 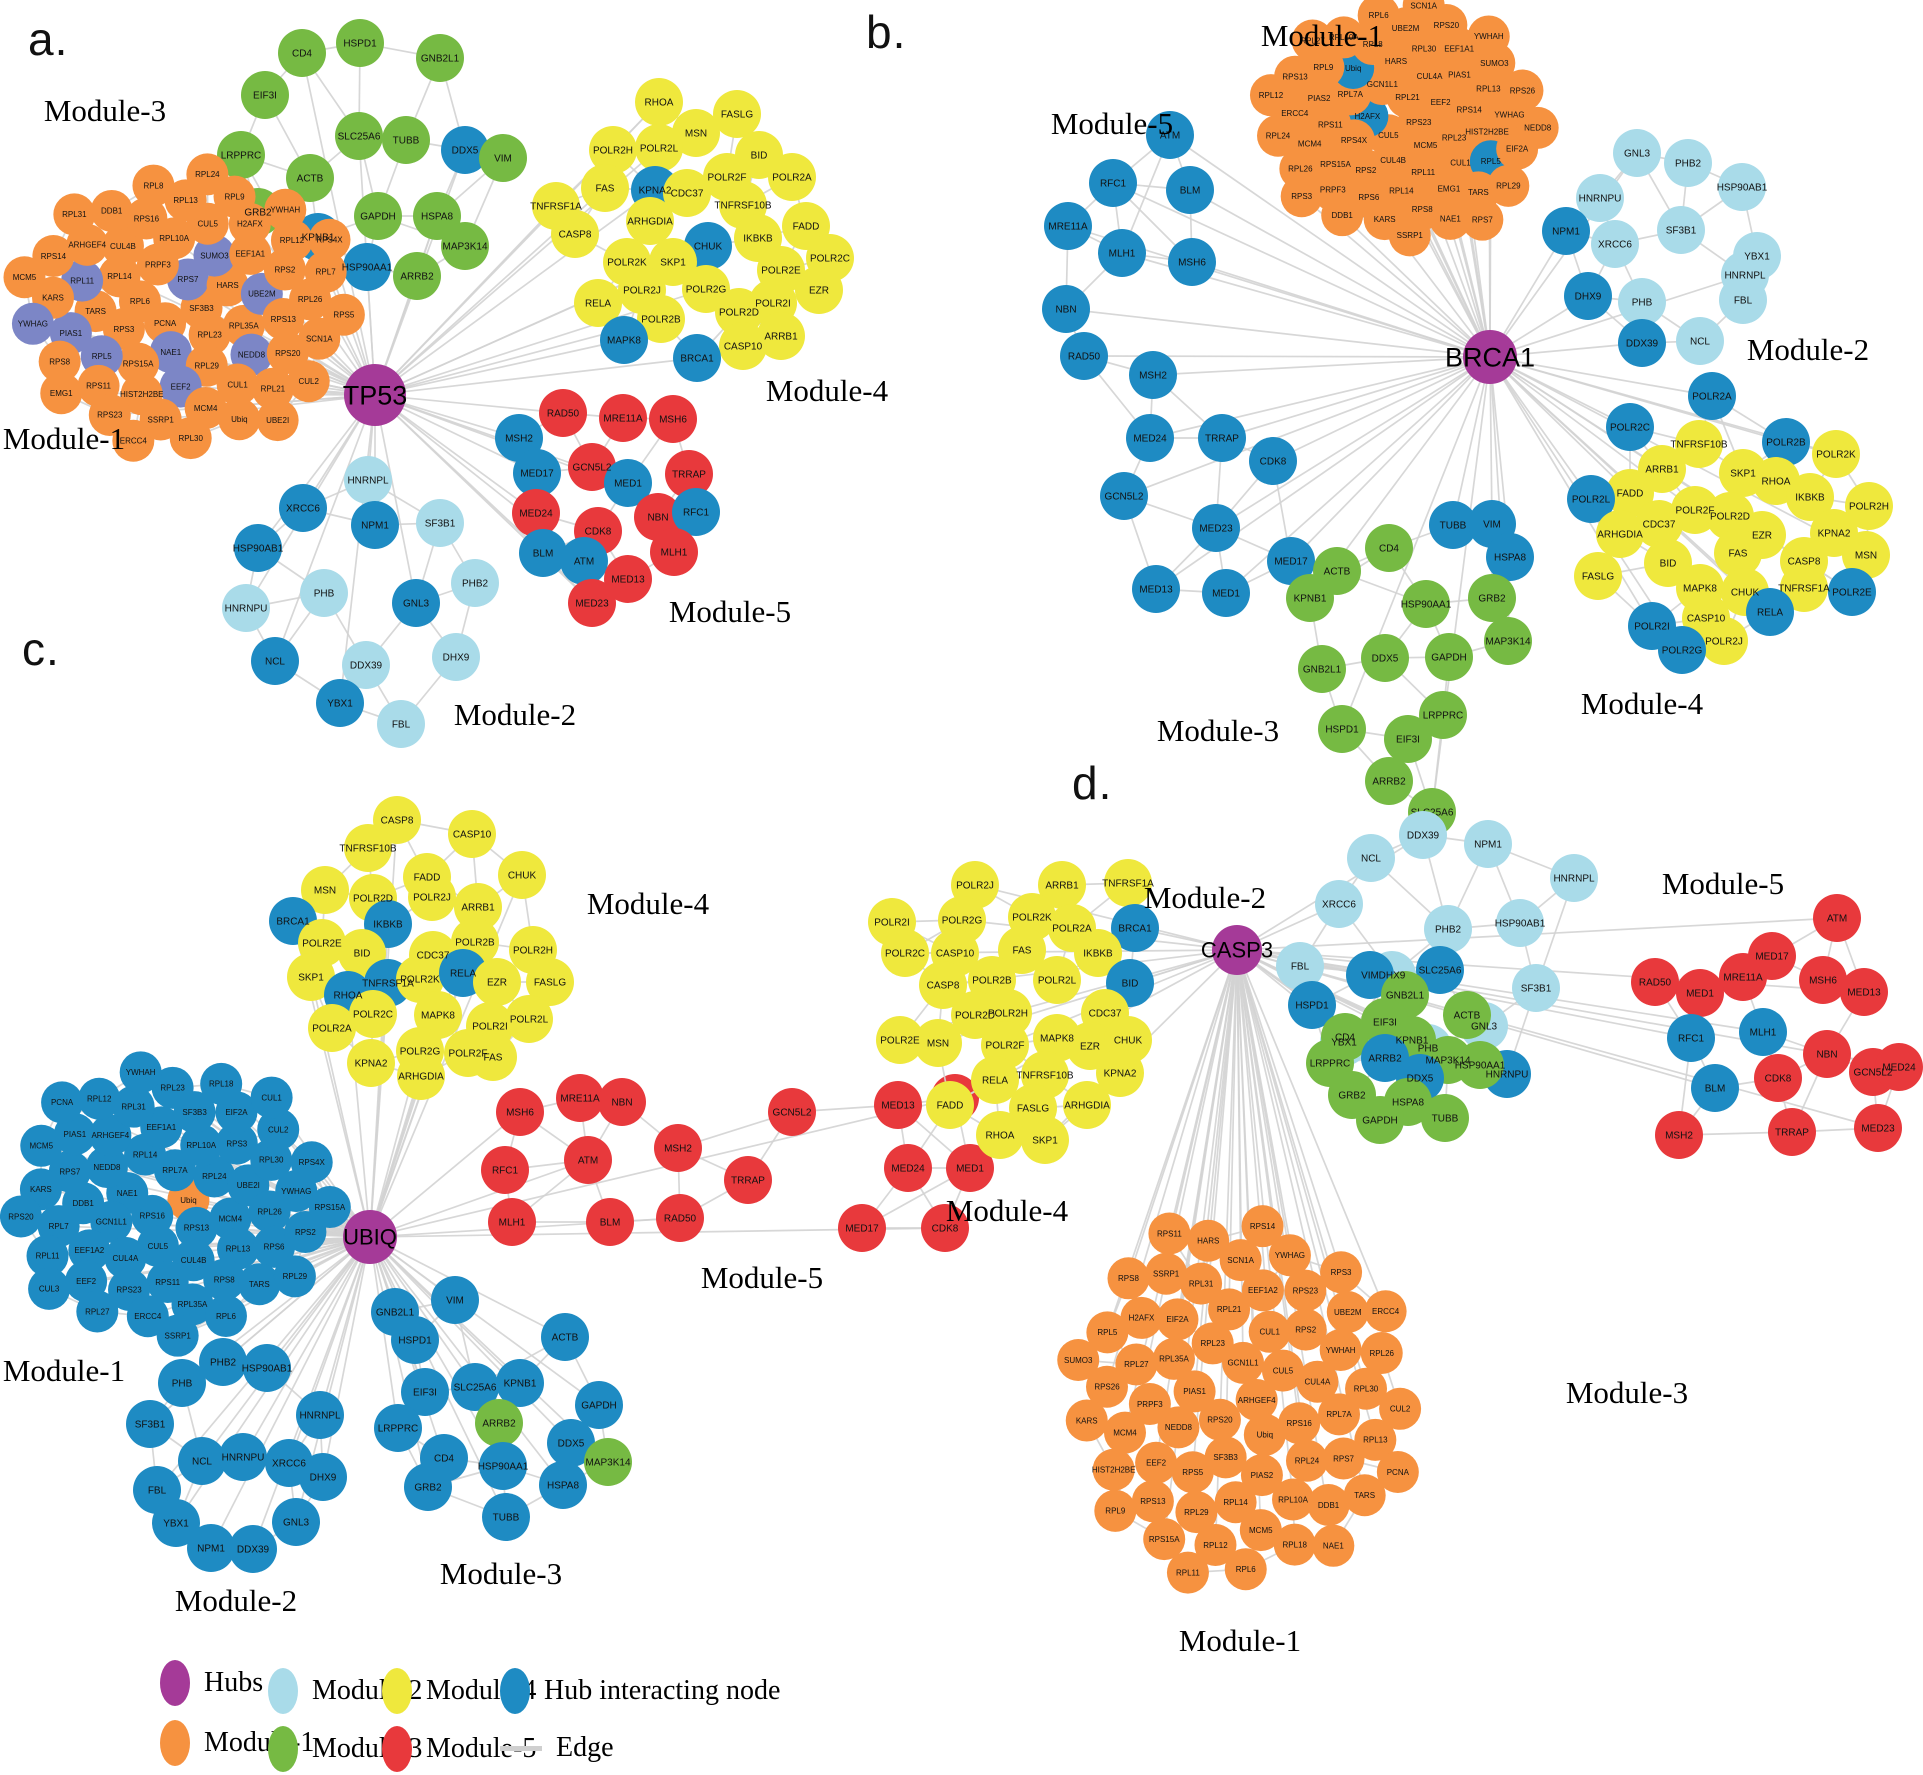 What do you see at coordinates (192, 1304) in the screenshot?
I see `node-RPL35A` at bounding box center [192, 1304].